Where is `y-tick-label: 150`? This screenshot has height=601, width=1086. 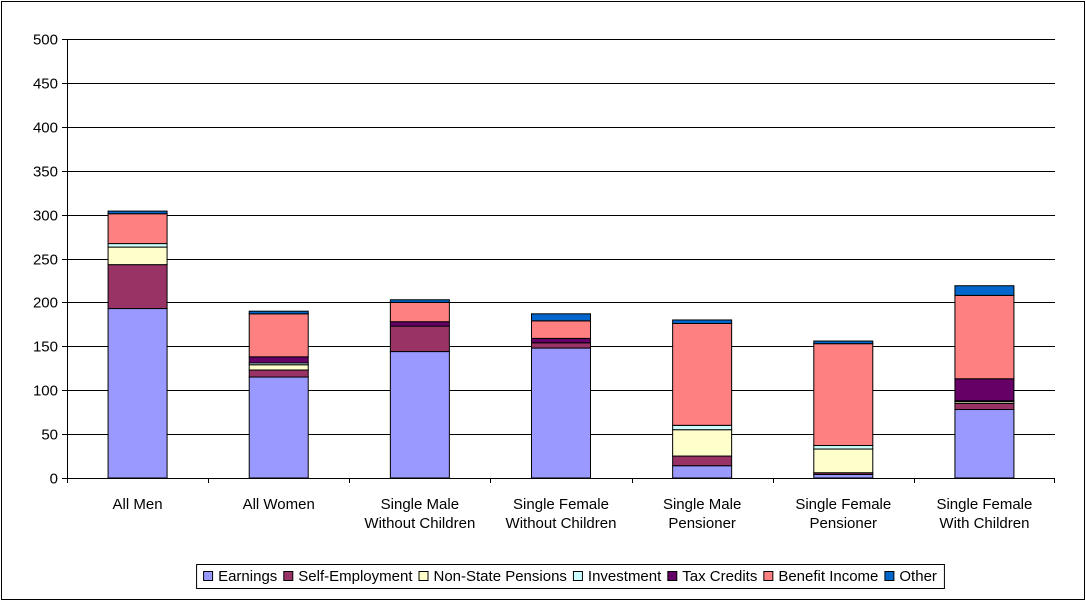
y-tick-label: 150 is located at coordinates (45, 347).